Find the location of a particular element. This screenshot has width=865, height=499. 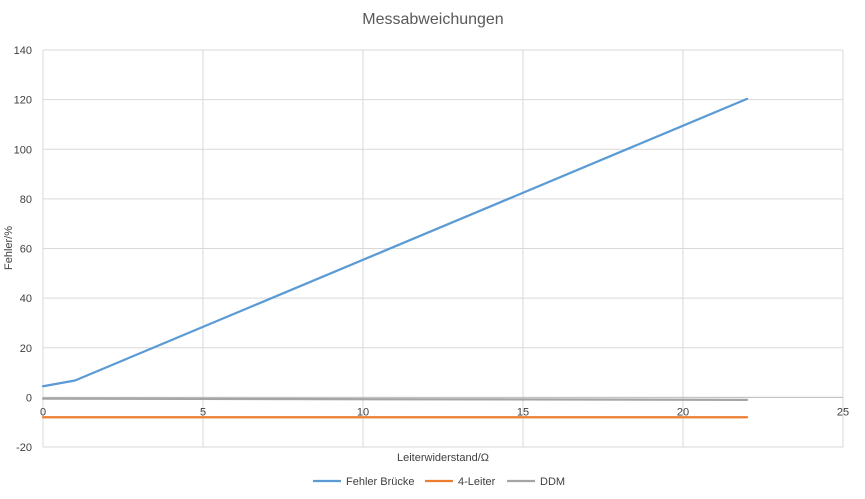

x-axis-title: Leiterwiderstand/Ω is located at coordinates (443, 458).